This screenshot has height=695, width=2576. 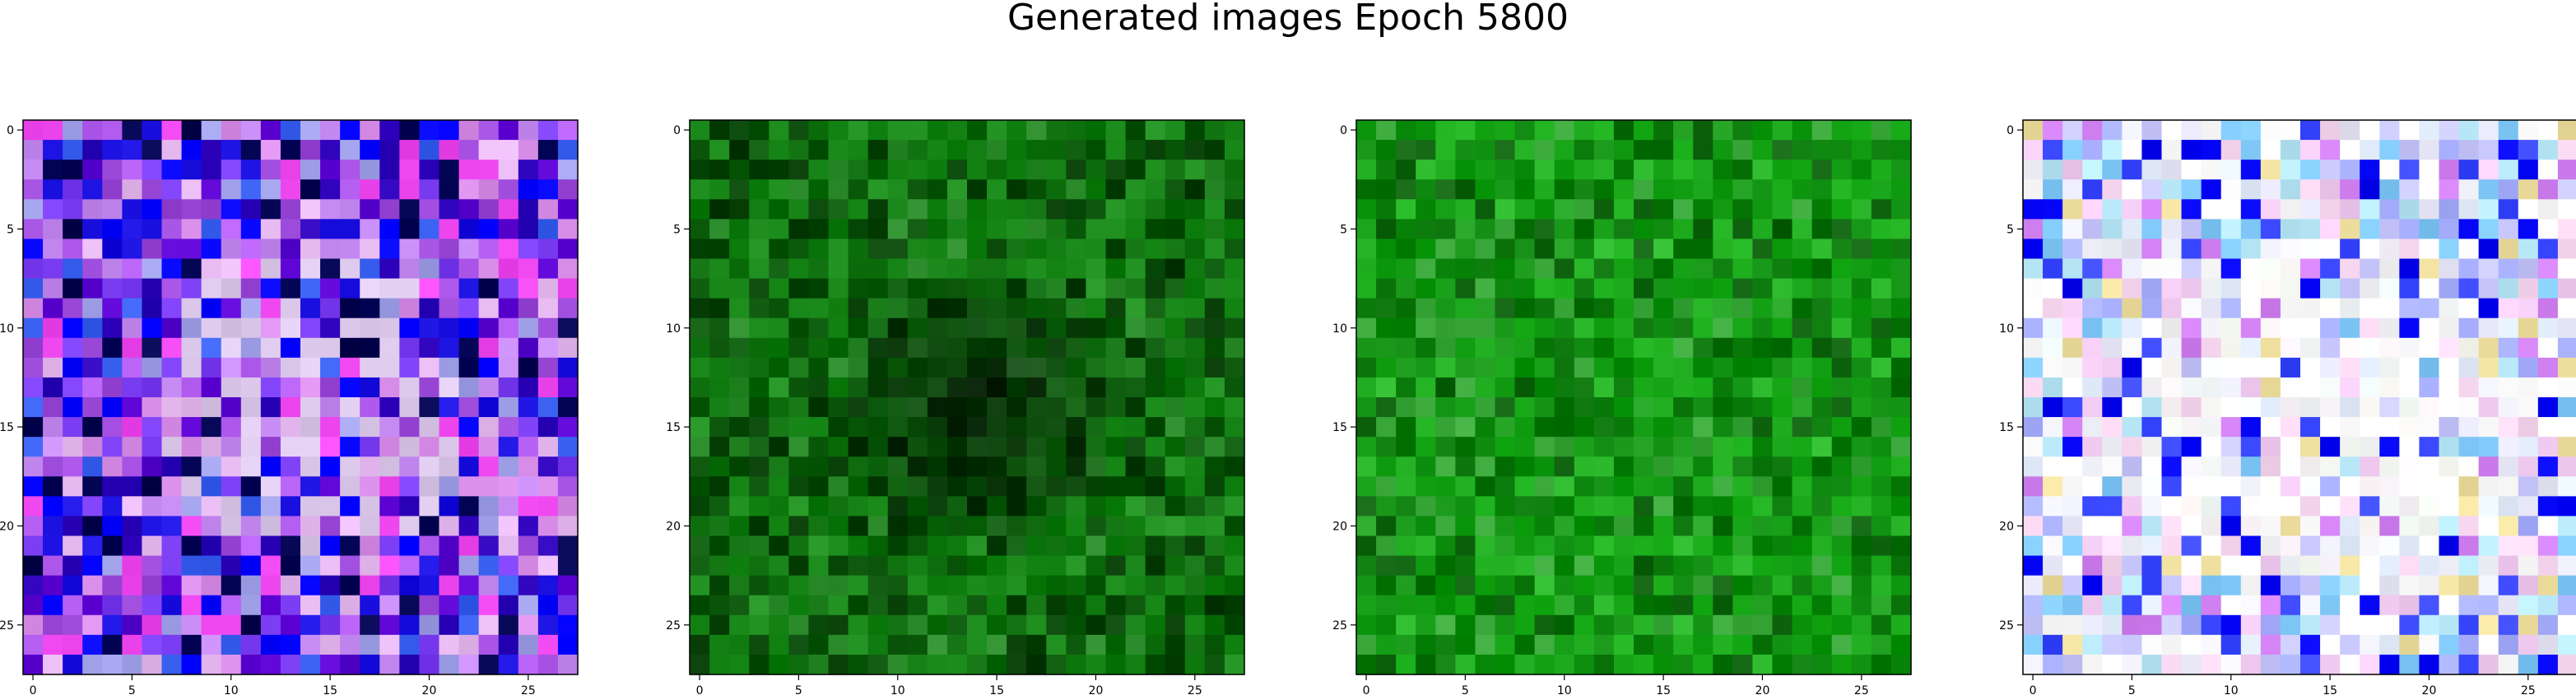 I want to click on x-tick-label: 25, so click(x=2528, y=689).